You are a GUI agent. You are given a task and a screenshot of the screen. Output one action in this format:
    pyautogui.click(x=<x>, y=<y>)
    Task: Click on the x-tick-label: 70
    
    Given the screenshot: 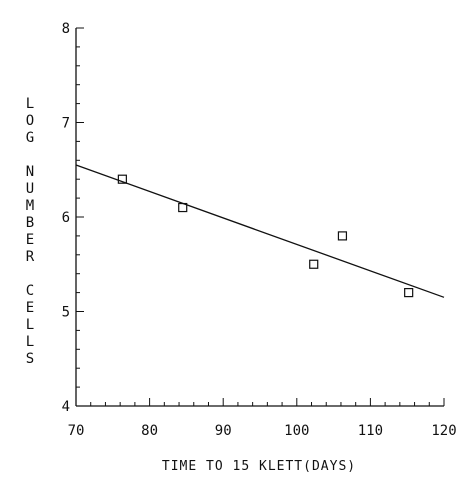 What is the action you would take?
    pyautogui.click(x=76, y=431)
    